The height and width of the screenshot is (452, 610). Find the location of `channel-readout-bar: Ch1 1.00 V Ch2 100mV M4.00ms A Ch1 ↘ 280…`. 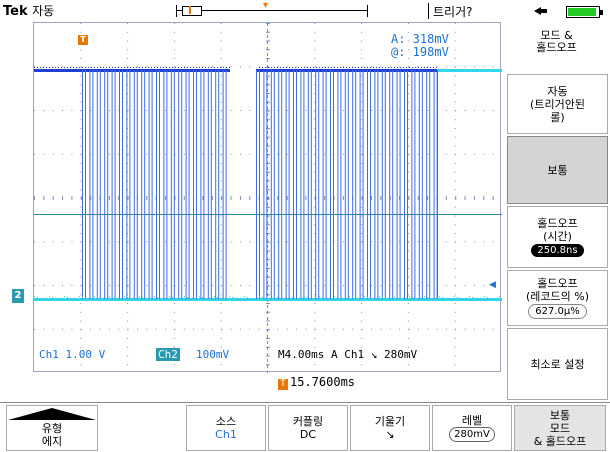

channel-readout-bar: Ch1 1.00 V Ch2 100mV M4.00ms A Ch1 ↘ 280… is located at coordinates (267, 354).